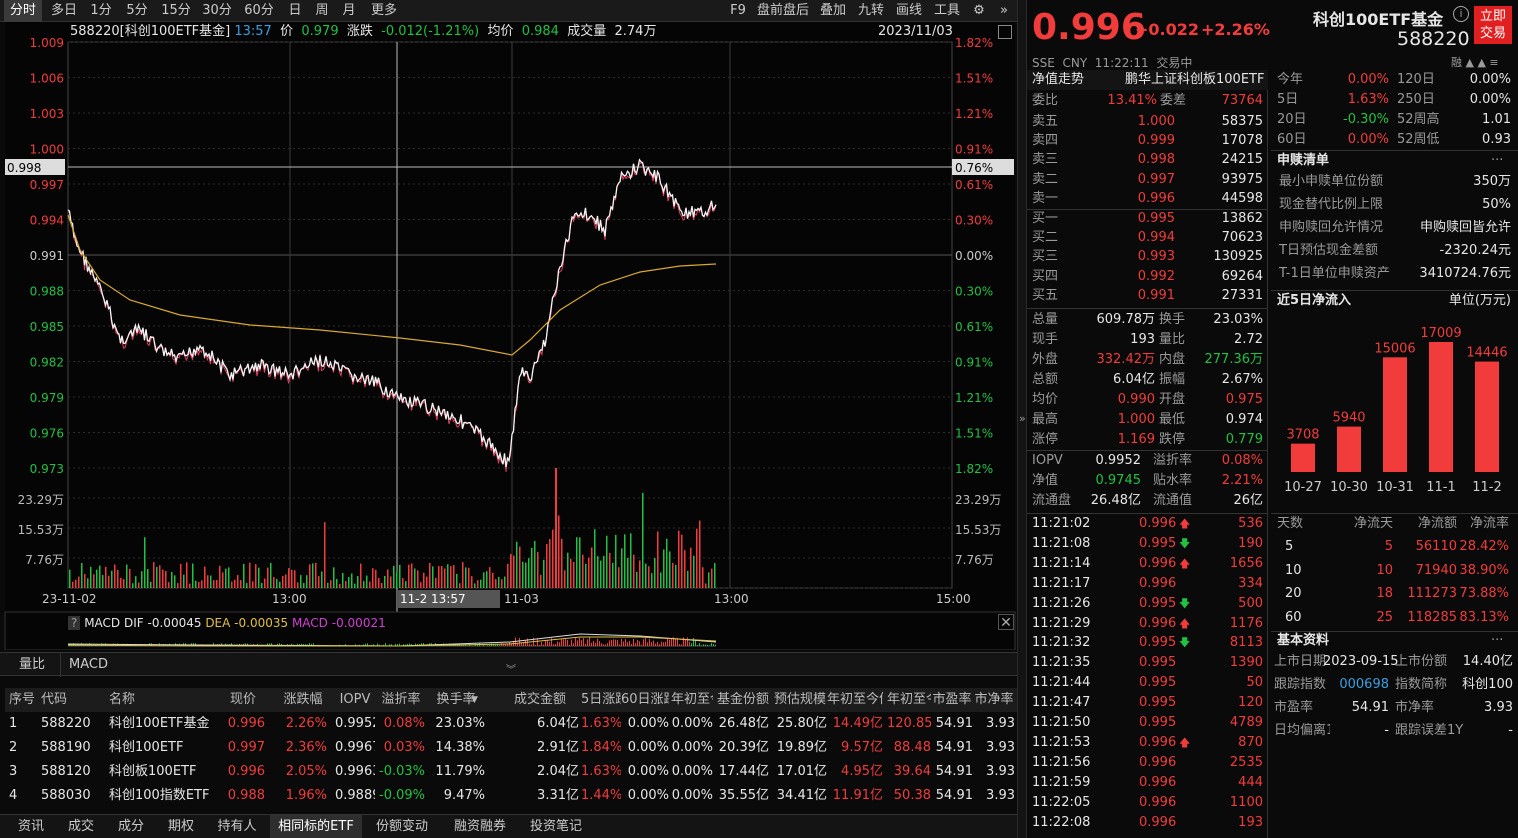 This screenshot has height=838, width=1518. What do you see at coordinates (1147, 238) in the screenshot?
I see `bid-level: 买二 0.994 70623` at bounding box center [1147, 238].